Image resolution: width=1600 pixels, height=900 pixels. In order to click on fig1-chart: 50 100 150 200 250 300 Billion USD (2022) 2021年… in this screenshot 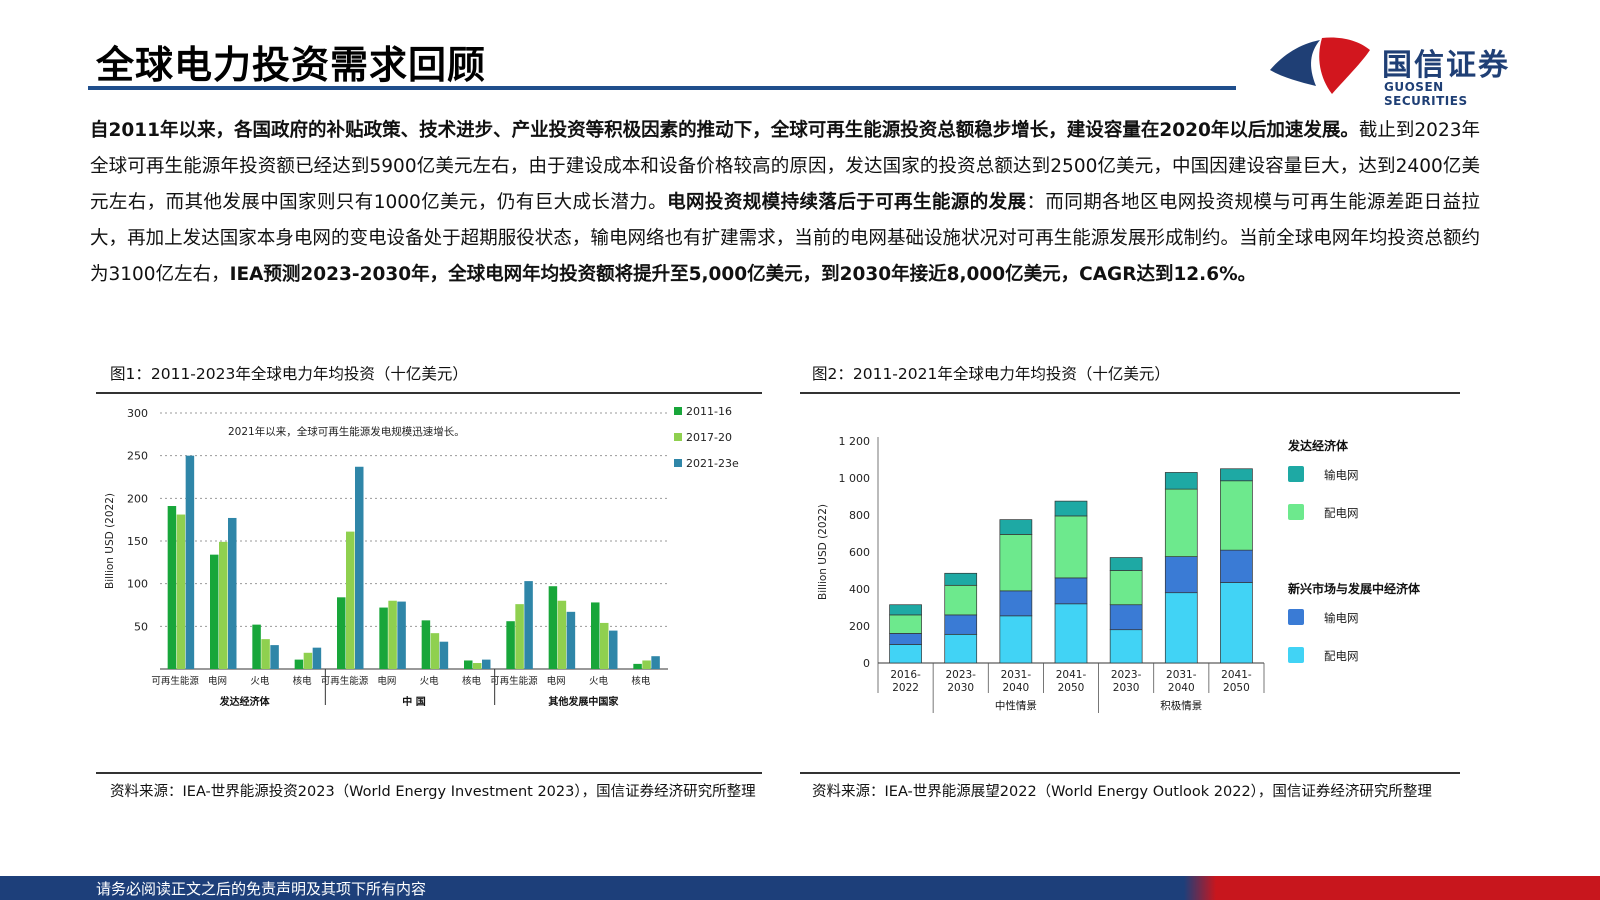, I will do `click(421, 556)`.